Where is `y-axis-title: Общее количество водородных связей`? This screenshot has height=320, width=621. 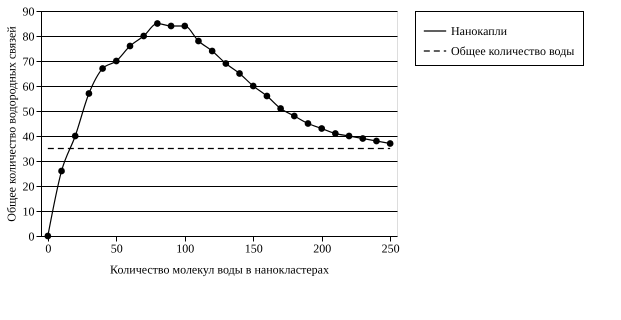
y-axis-title: Общее количество водородных связей is located at coordinates (11, 124).